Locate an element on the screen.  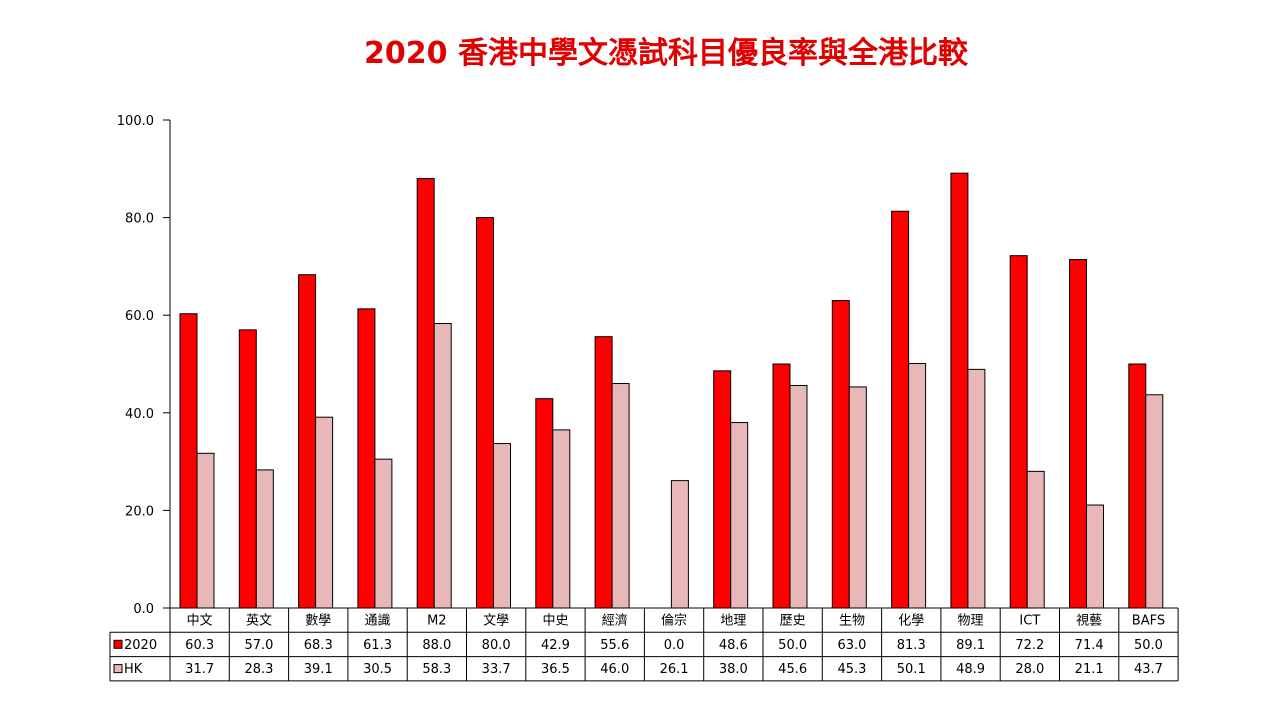
data-value-hk: 48.9 is located at coordinates (970, 669).